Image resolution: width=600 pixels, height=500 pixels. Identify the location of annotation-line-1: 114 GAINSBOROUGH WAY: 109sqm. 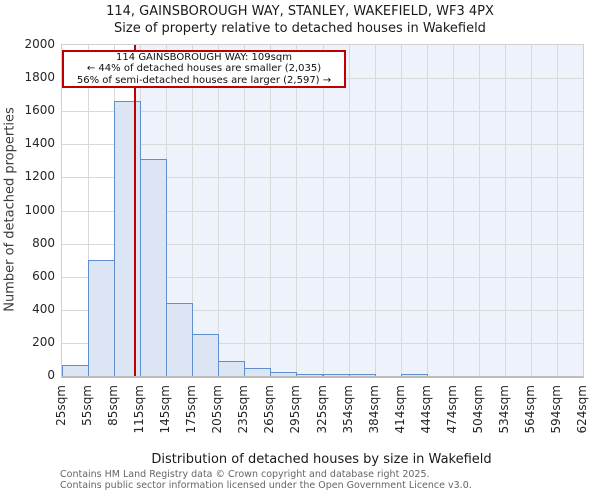
(204, 57).